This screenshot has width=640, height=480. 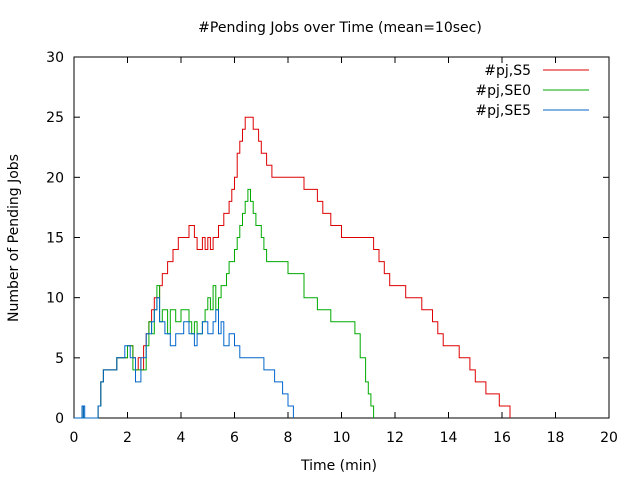 What do you see at coordinates (395, 438) in the screenshot?
I see `x-tick-label: 12` at bounding box center [395, 438].